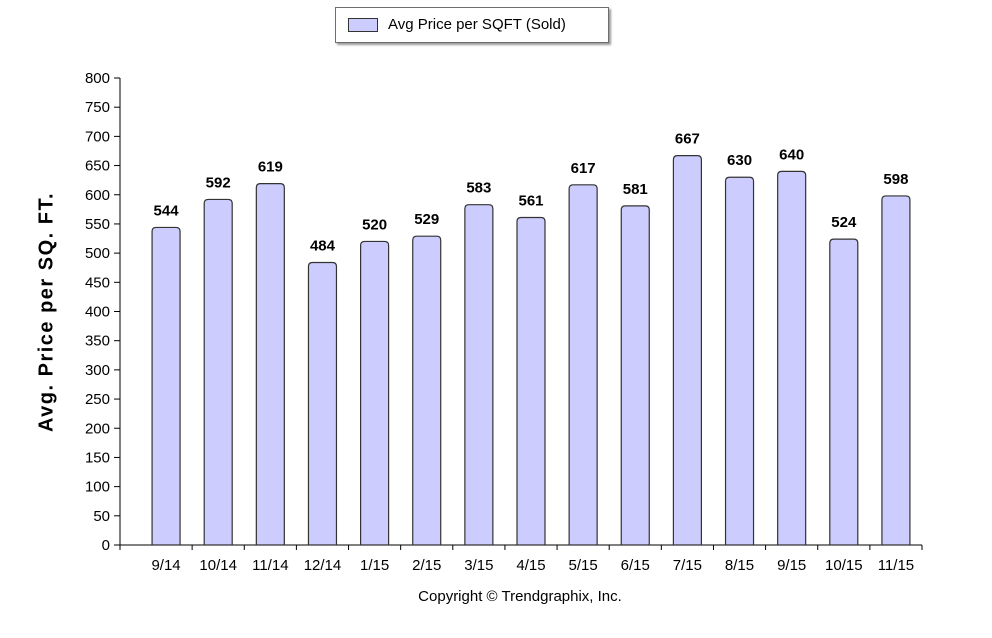 The image size is (992, 638). Describe the element at coordinates (635, 189) in the screenshot. I see `data-label: 581` at that location.